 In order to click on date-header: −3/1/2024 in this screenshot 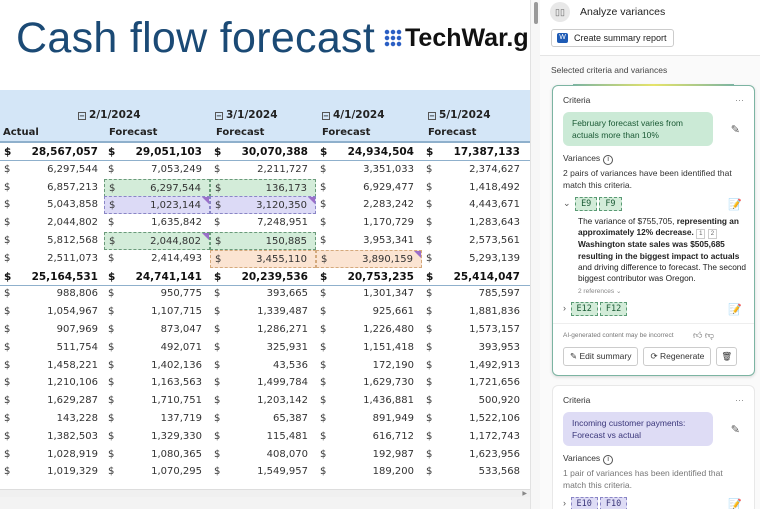, I will do `click(246, 115)`.